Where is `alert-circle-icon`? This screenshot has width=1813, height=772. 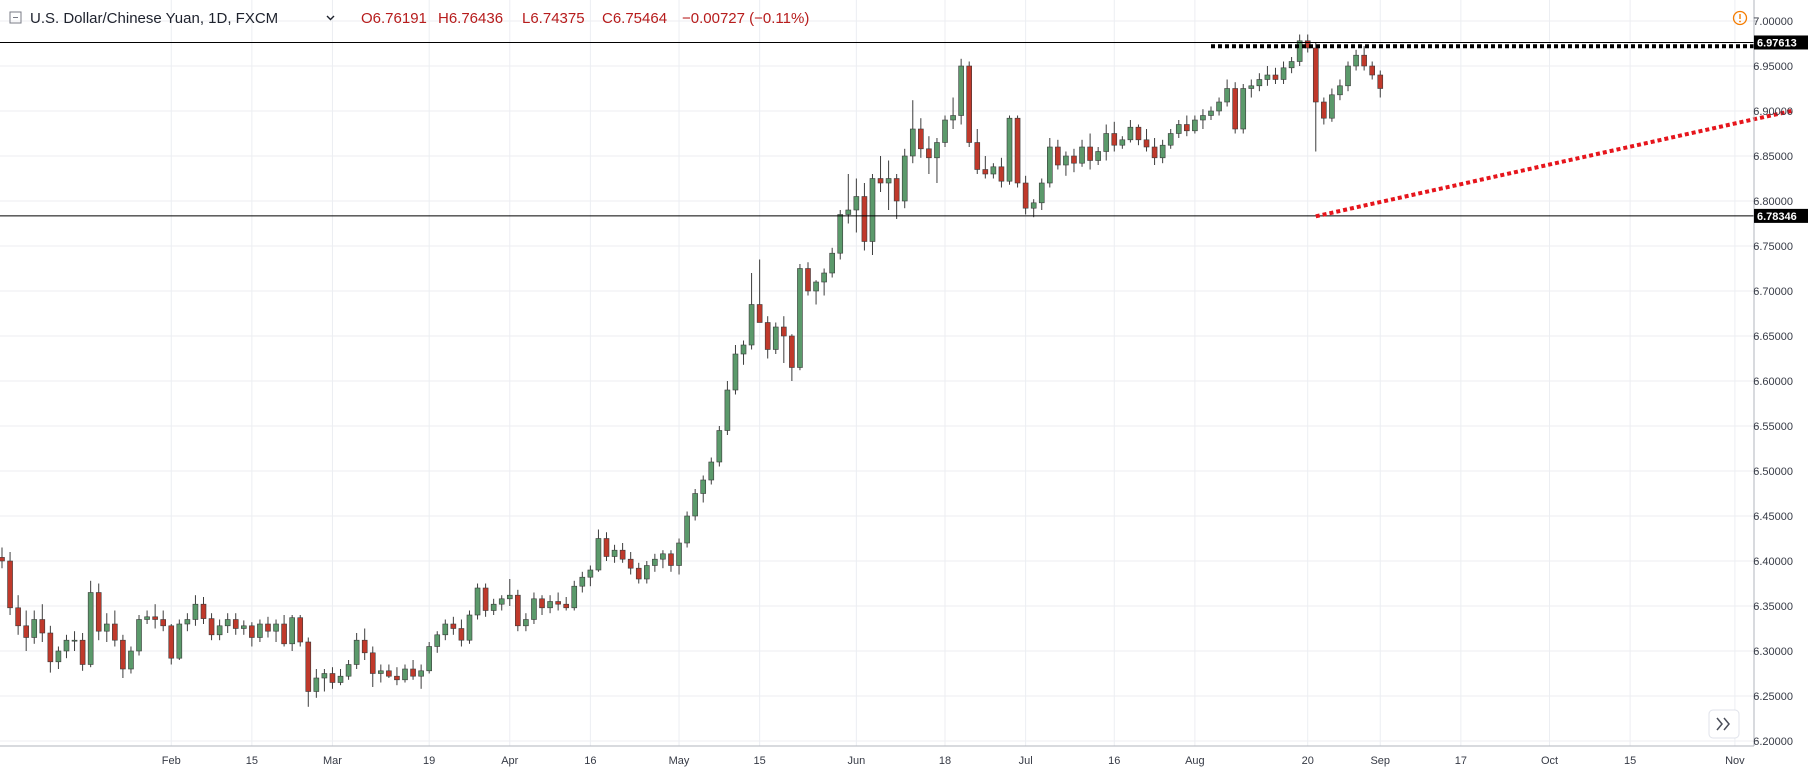 alert-circle-icon is located at coordinates (1740, 18).